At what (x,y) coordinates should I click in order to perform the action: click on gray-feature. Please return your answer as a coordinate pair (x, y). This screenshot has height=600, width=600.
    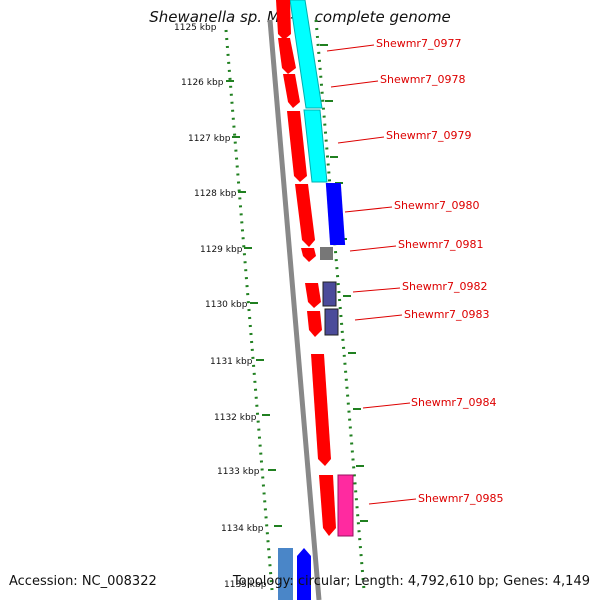
    Looking at the image, I should click on (326, 253).